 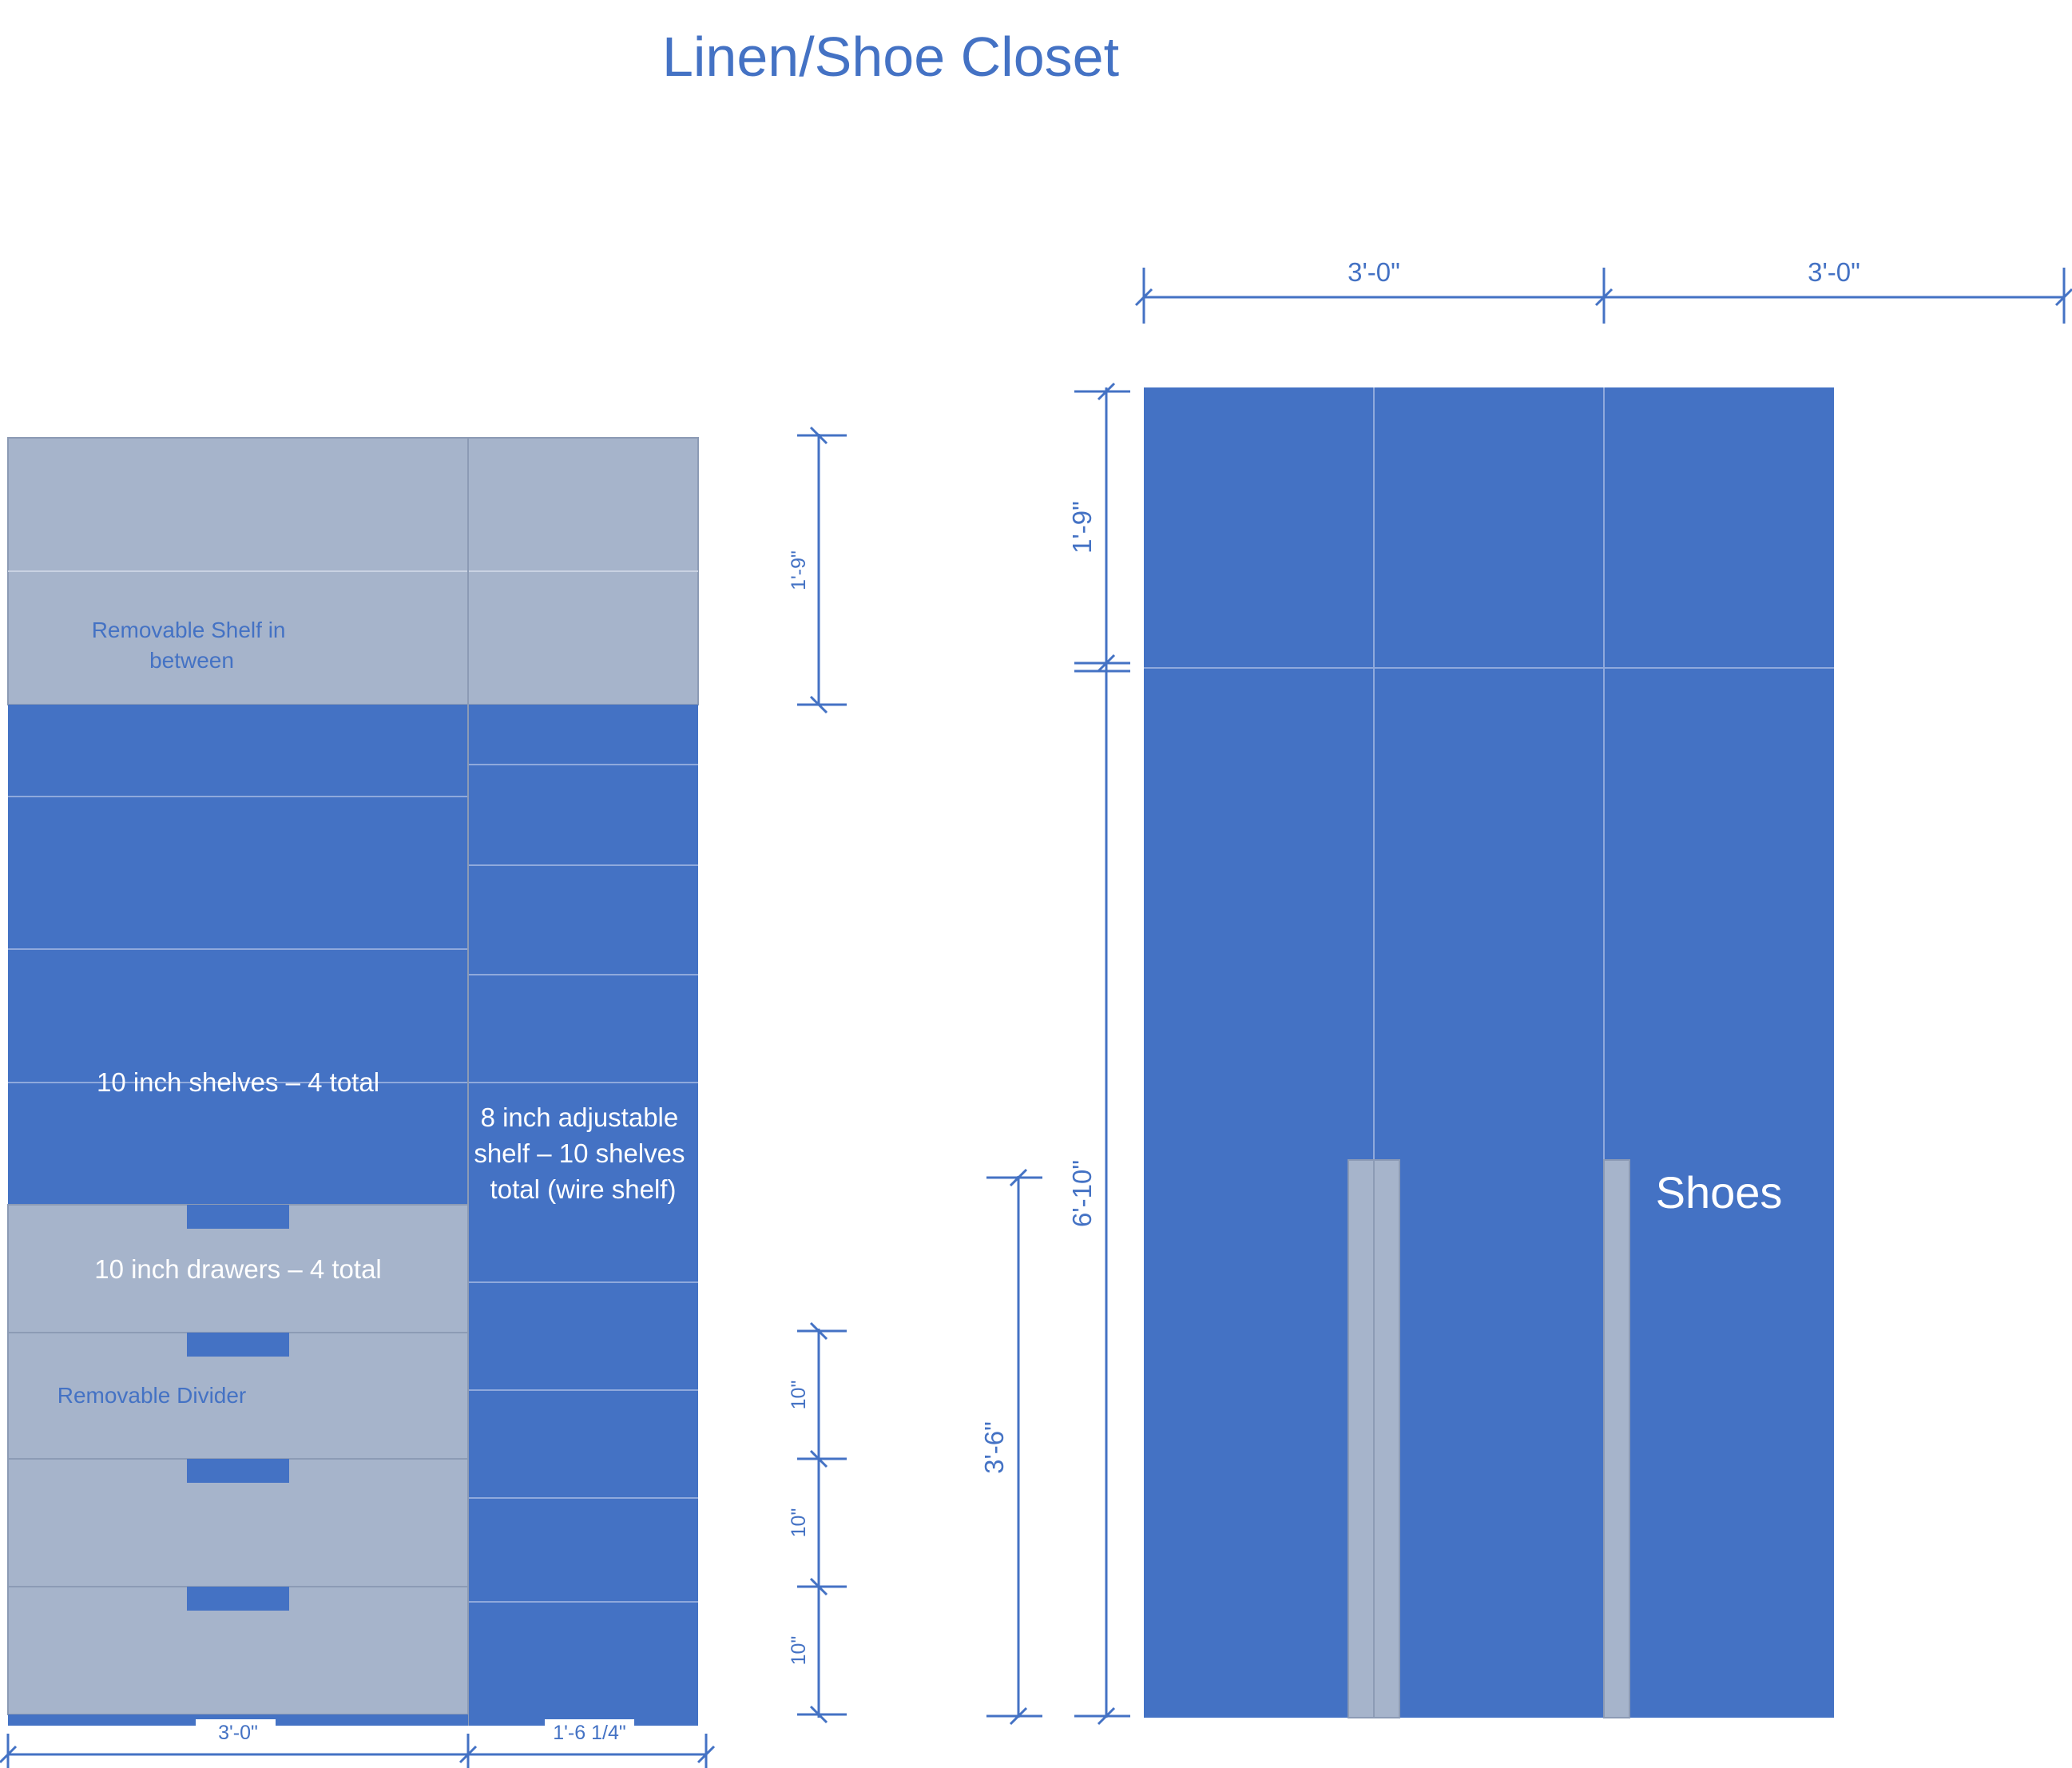 I want to click on dim-lower-height: 6'-10", so click(x=1082, y=1193).